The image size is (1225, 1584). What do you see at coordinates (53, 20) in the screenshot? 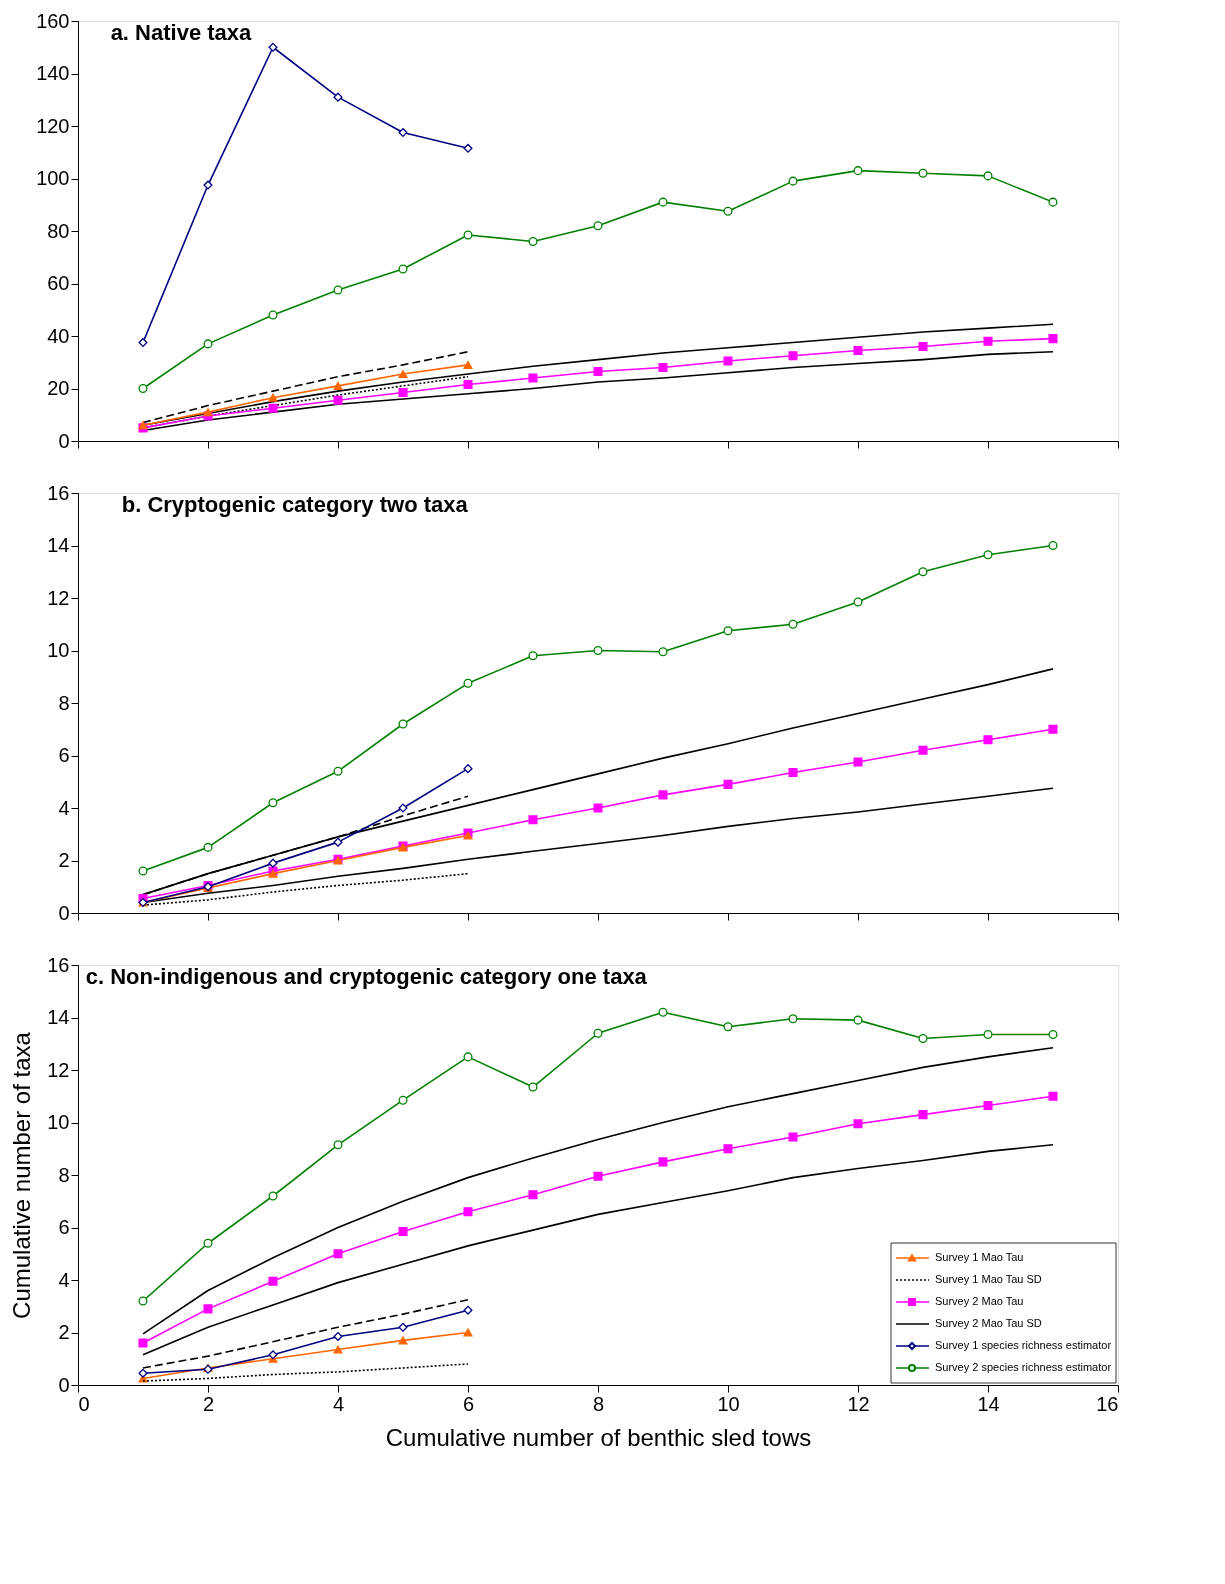
I see `y-tick-label: 160` at bounding box center [53, 20].